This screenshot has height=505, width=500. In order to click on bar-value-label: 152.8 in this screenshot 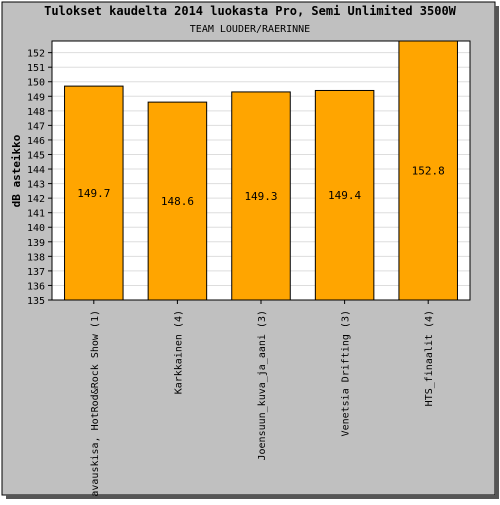, I will do `click(428, 171)`.